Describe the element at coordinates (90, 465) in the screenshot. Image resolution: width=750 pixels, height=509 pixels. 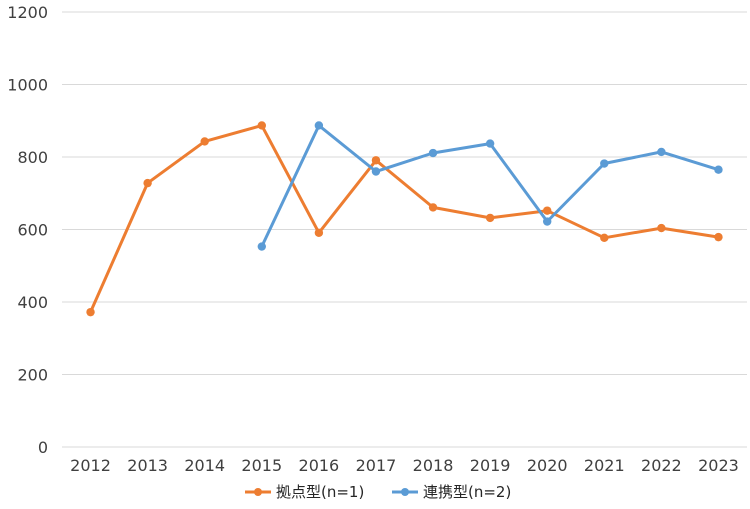
I see `x-tick-label: 2012` at that location.